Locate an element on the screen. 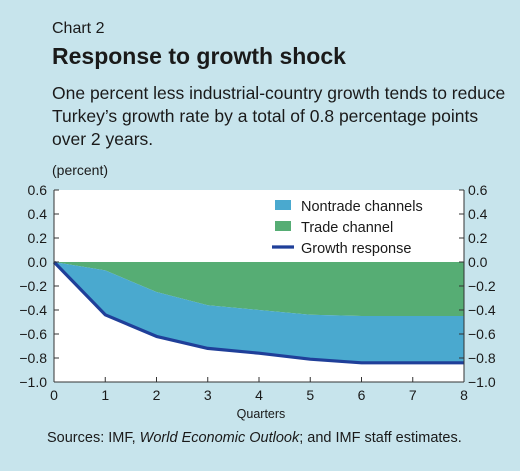 The height and width of the screenshot is (471, 520). y-tick-label-right: 0.0 is located at coordinates (478, 262).